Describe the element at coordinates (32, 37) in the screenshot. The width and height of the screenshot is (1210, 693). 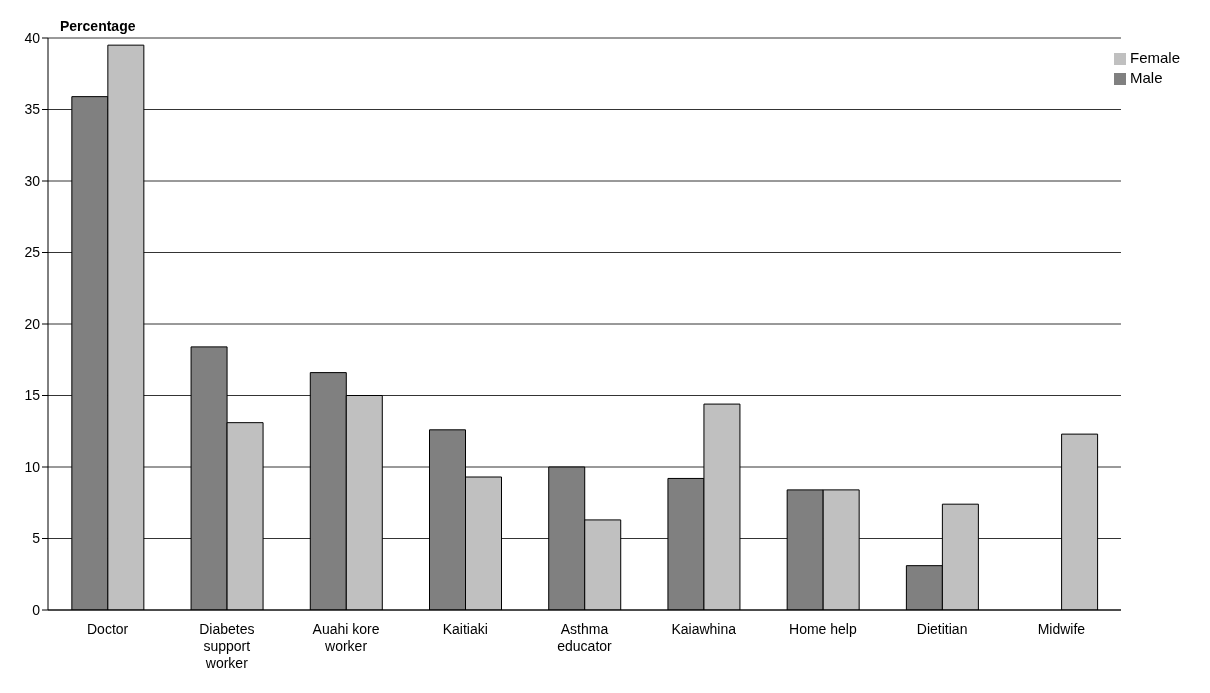
I see `y-tick-label: 40` at that location.